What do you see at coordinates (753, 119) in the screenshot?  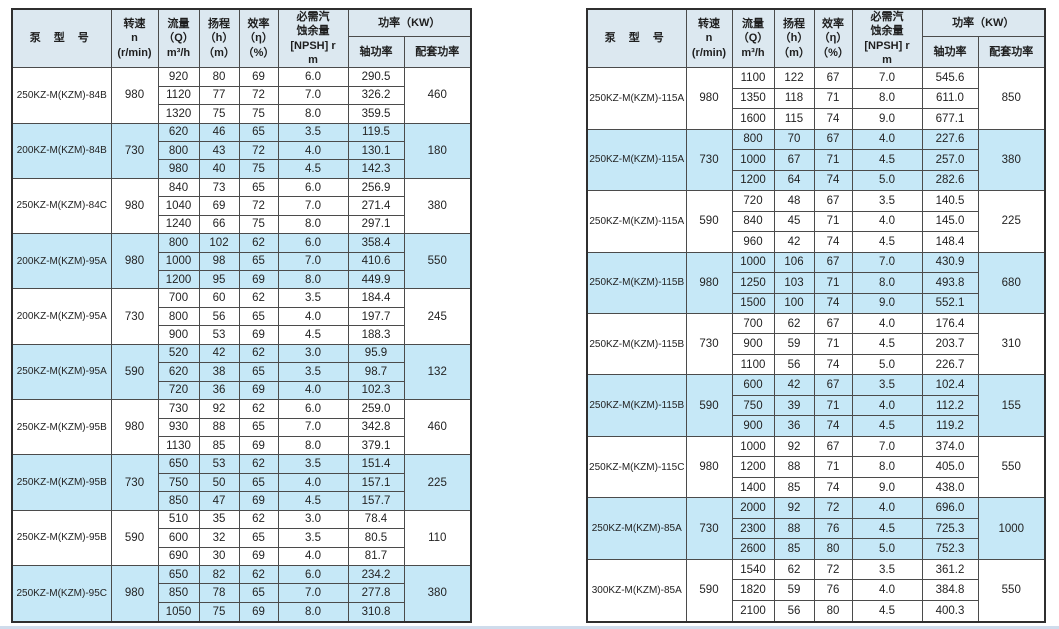 I see `flow-cell: 1600` at bounding box center [753, 119].